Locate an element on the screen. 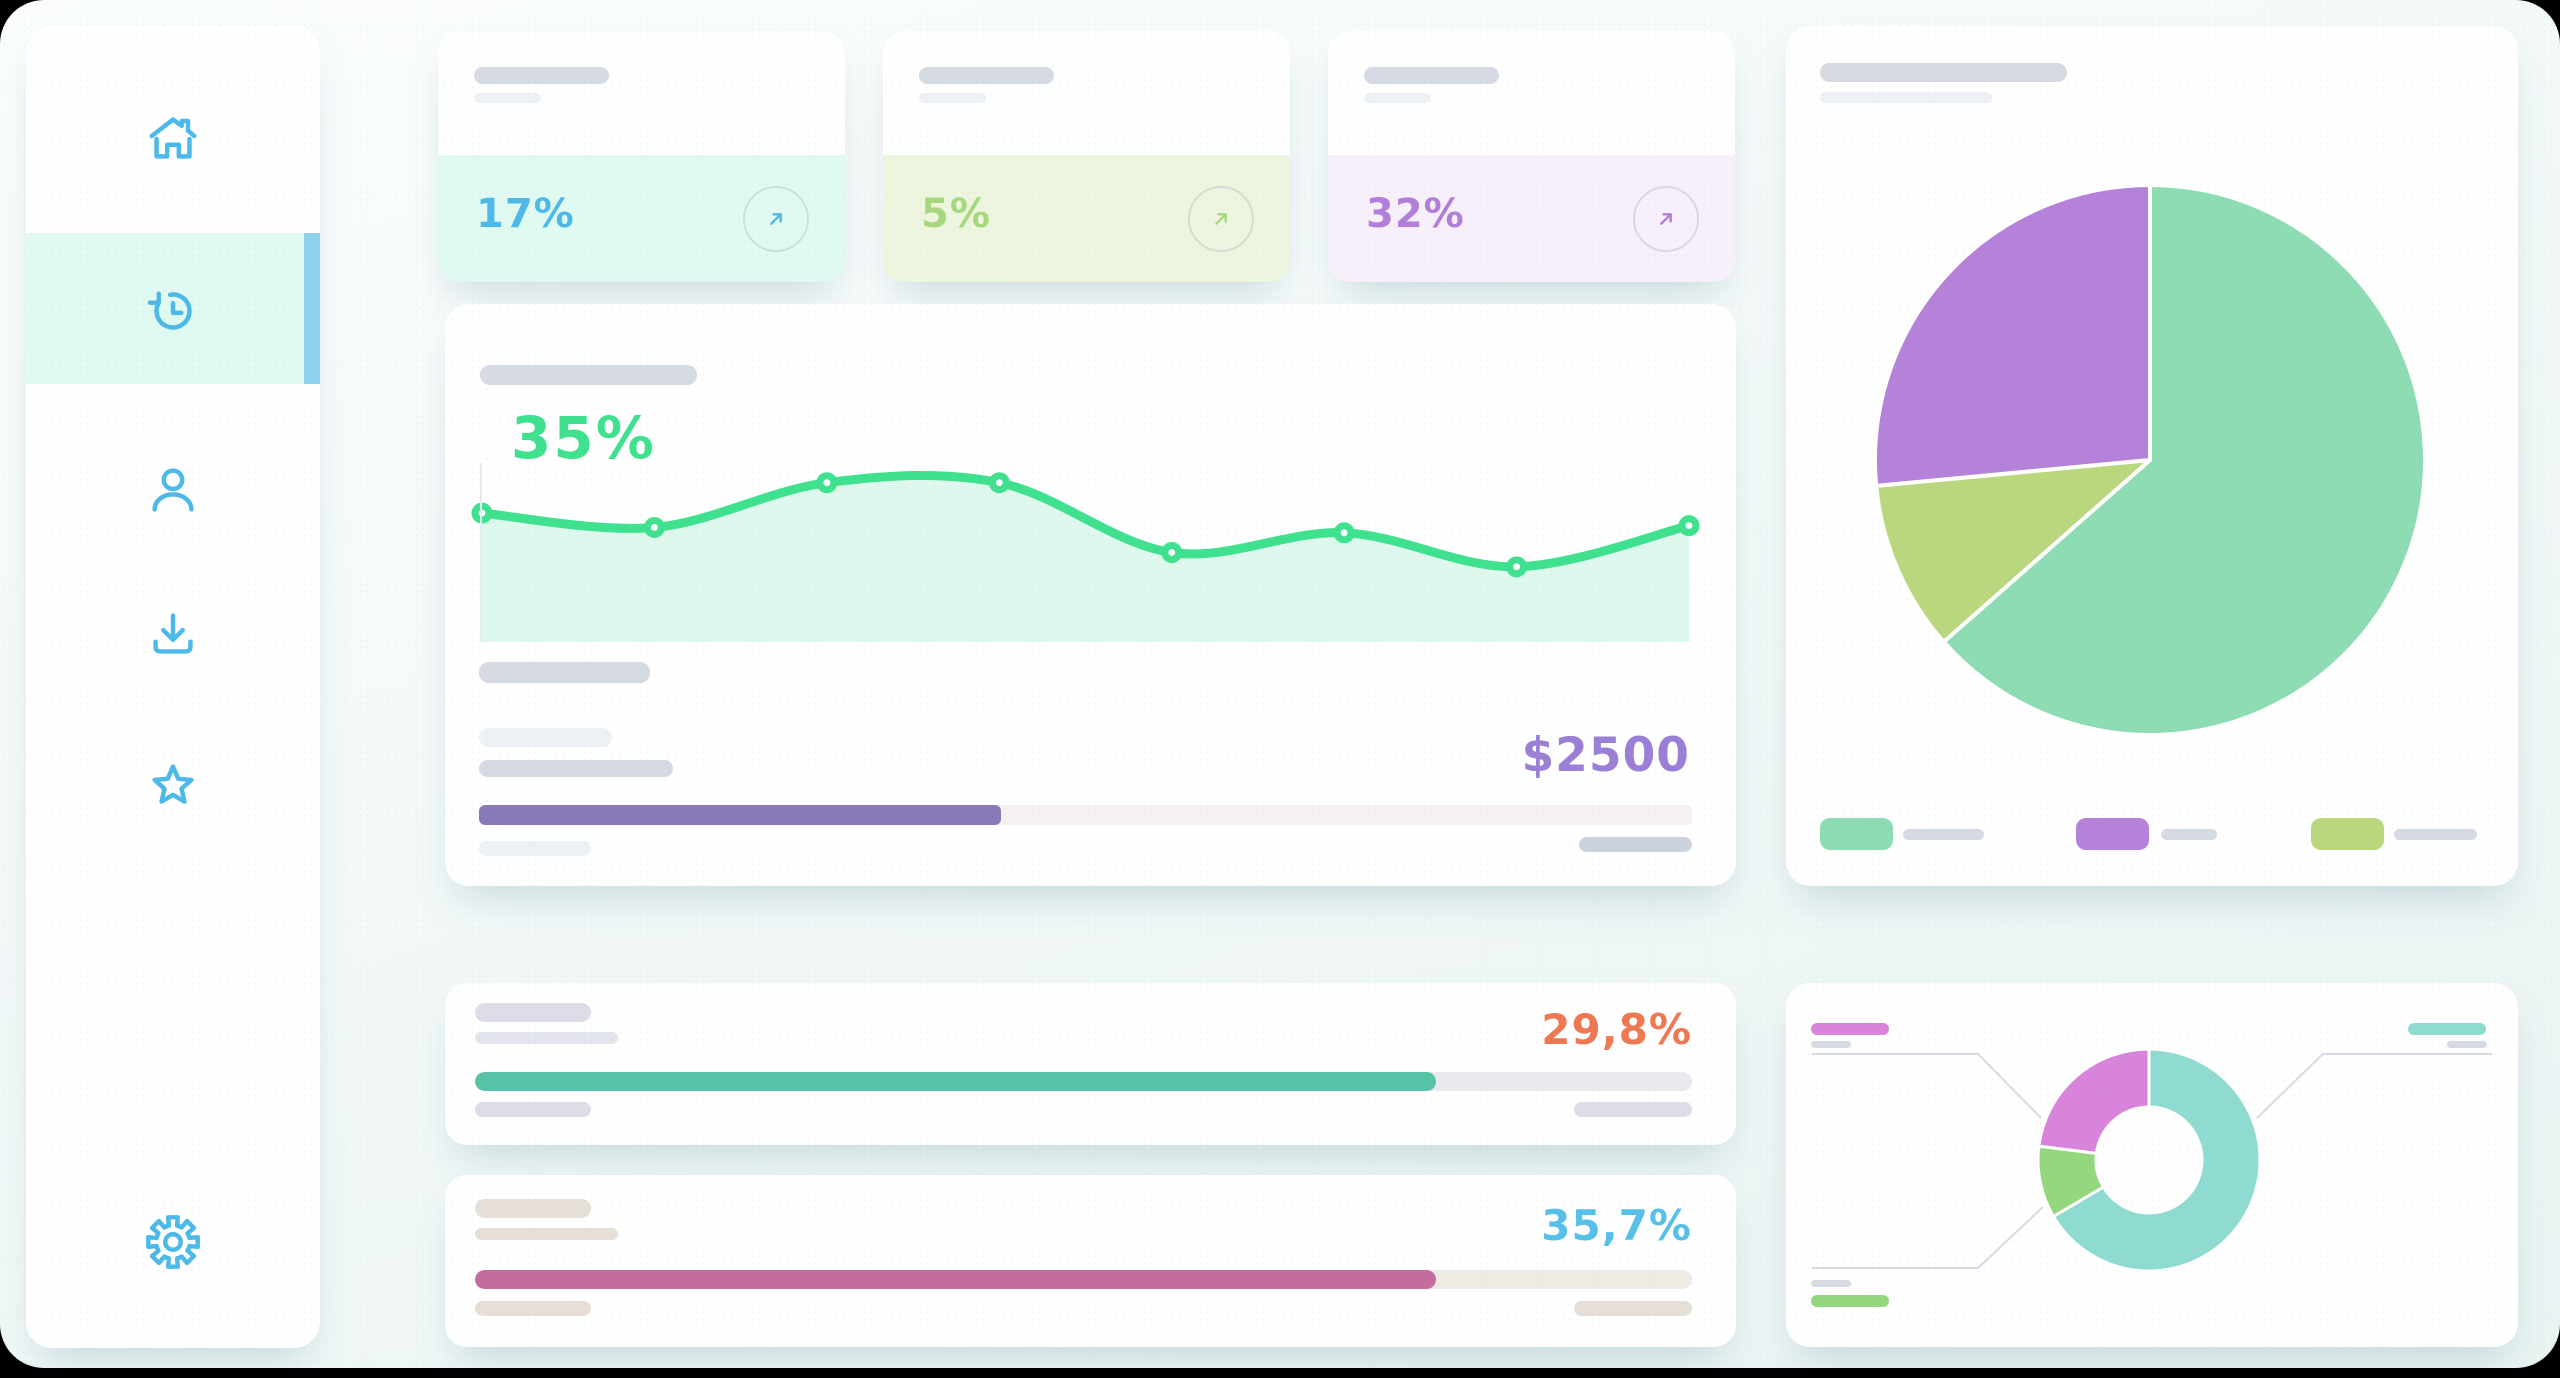 The height and width of the screenshot is (1378, 2560). area-chart-svg is located at coordinates (1085, 556).